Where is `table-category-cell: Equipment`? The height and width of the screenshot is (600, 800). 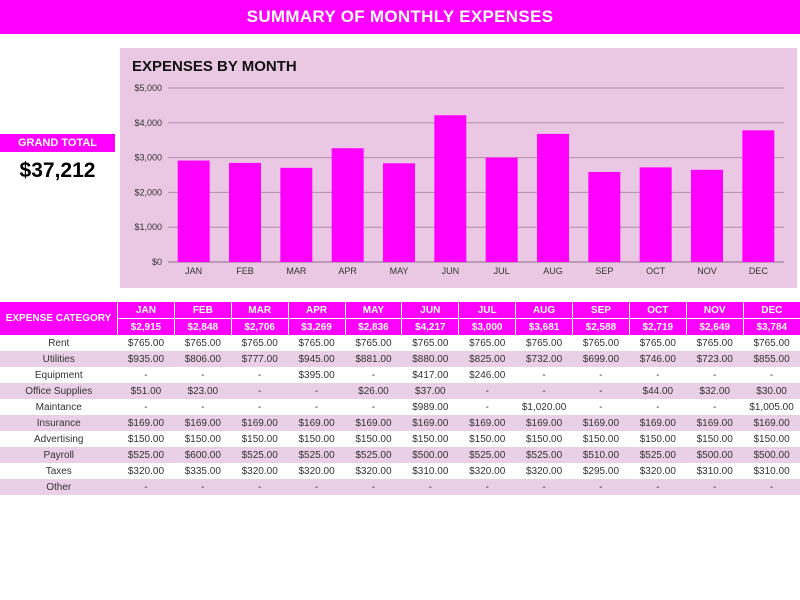
table-category-cell: Equipment is located at coordinates (59, 375).